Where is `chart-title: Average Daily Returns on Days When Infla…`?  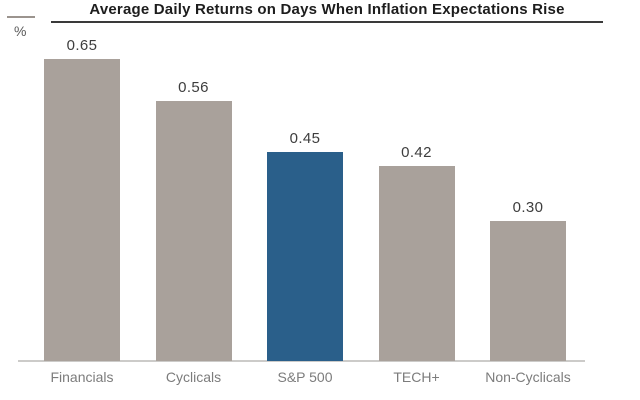
chart-title: Average Daily Returns on Days When Infla… is located at coordinates (327, 12).